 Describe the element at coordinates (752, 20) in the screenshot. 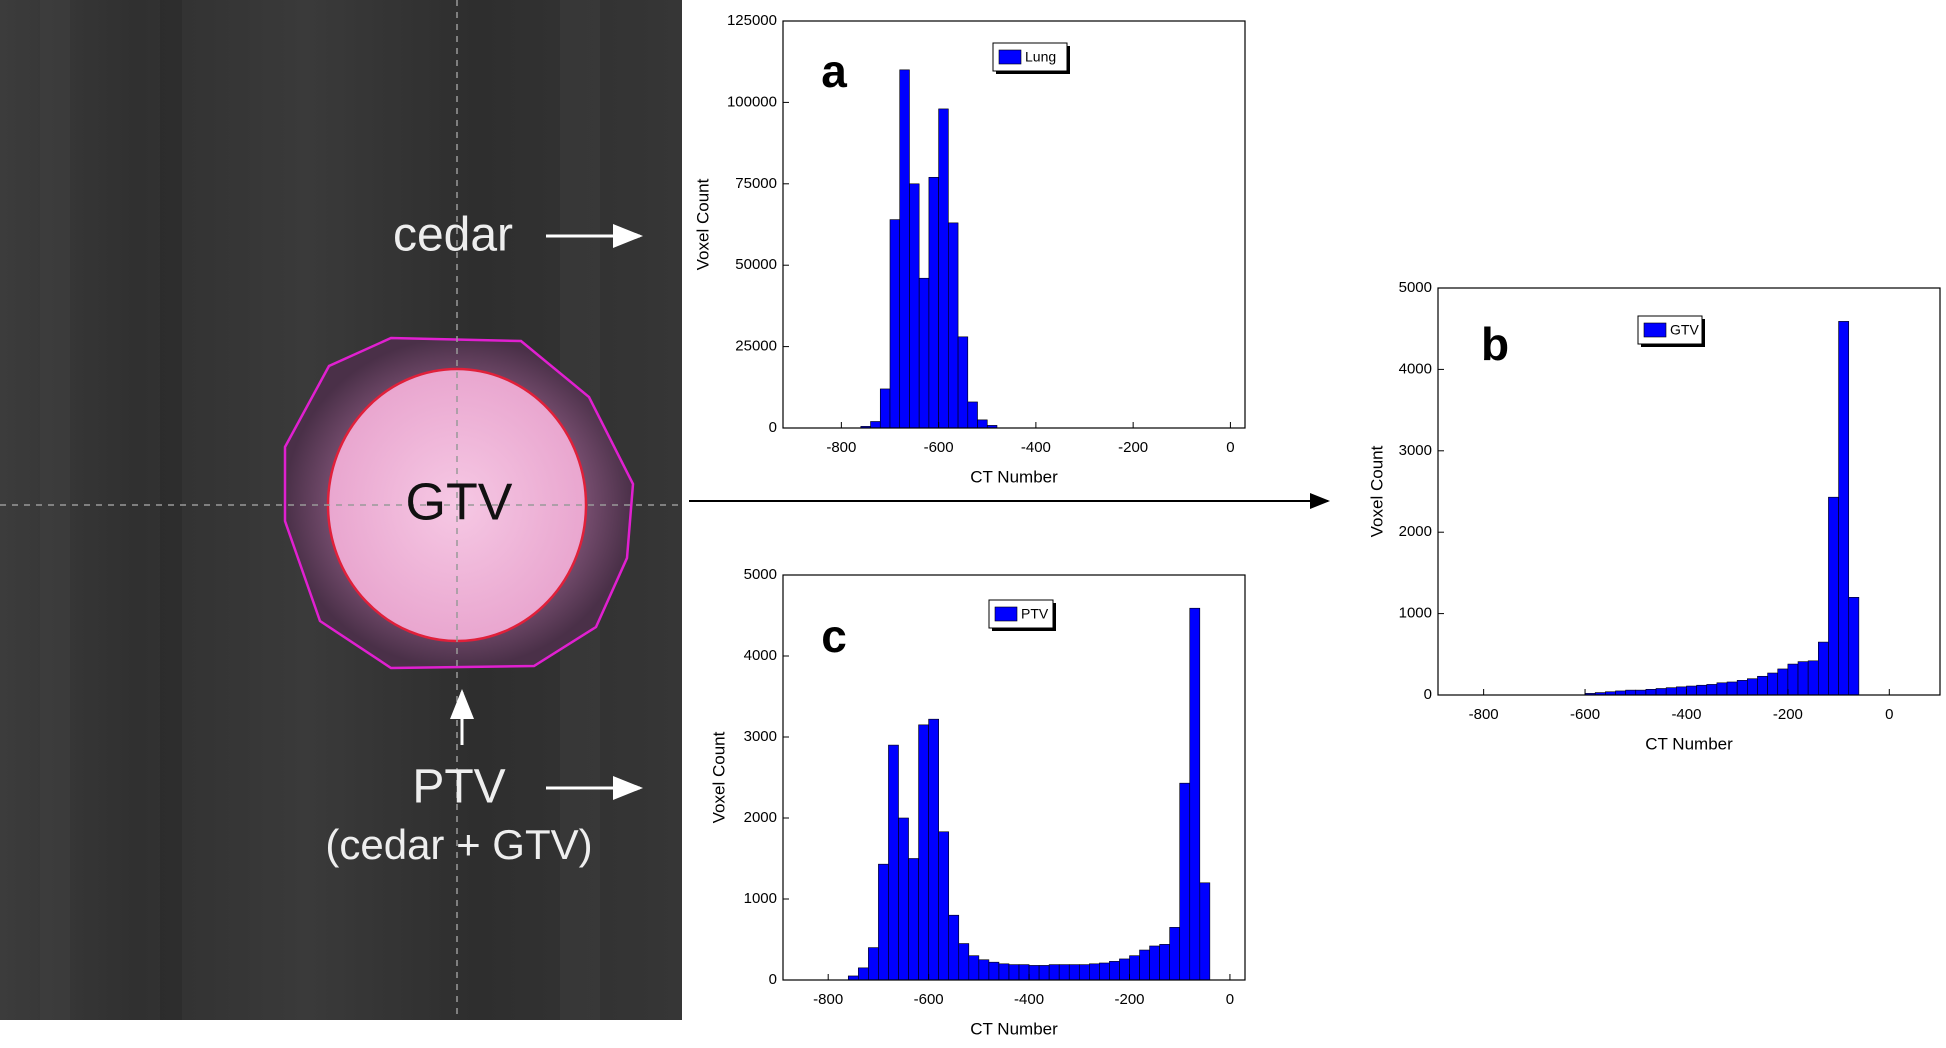

I see `y-tick-label: 125000` at that location.